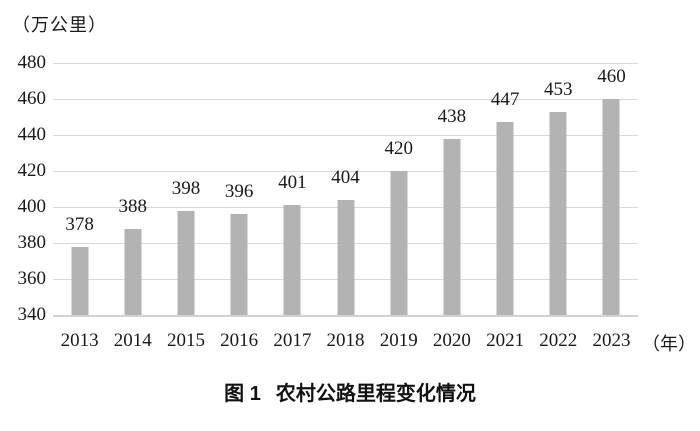  I want to click on bar-slot-2019: 420, so click(398, 189).